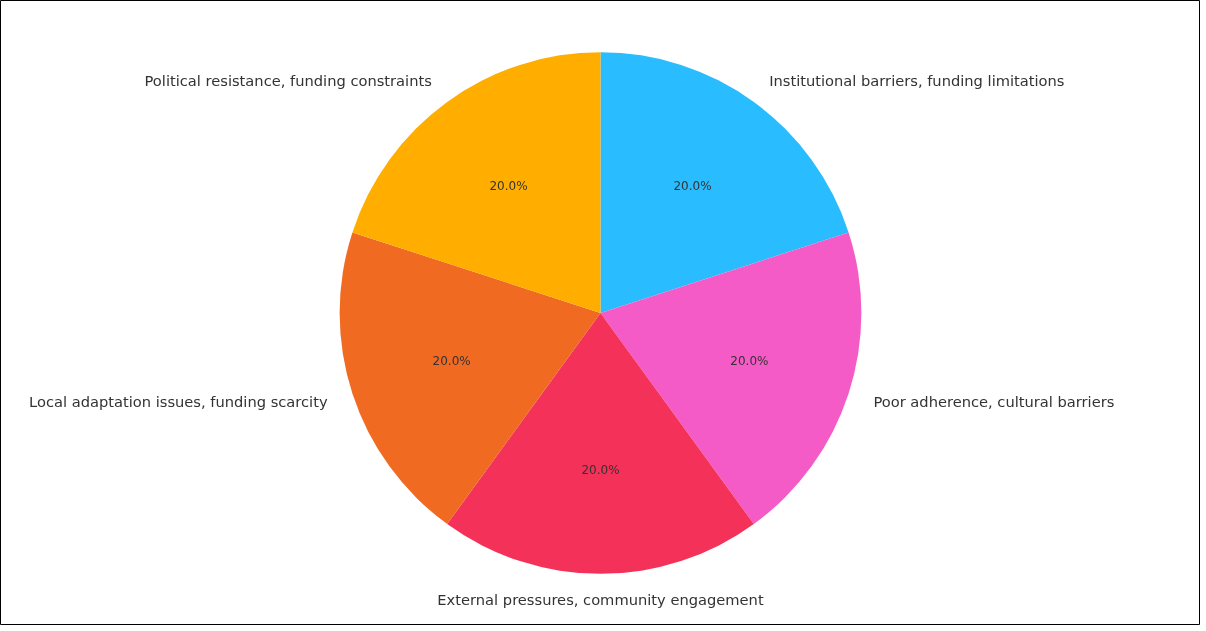 The image size is (1206, 631). Describe the element at coordinates (288, 81) in the screenshot. I see `slice-label: Political resistance, funding constraints` at that location.